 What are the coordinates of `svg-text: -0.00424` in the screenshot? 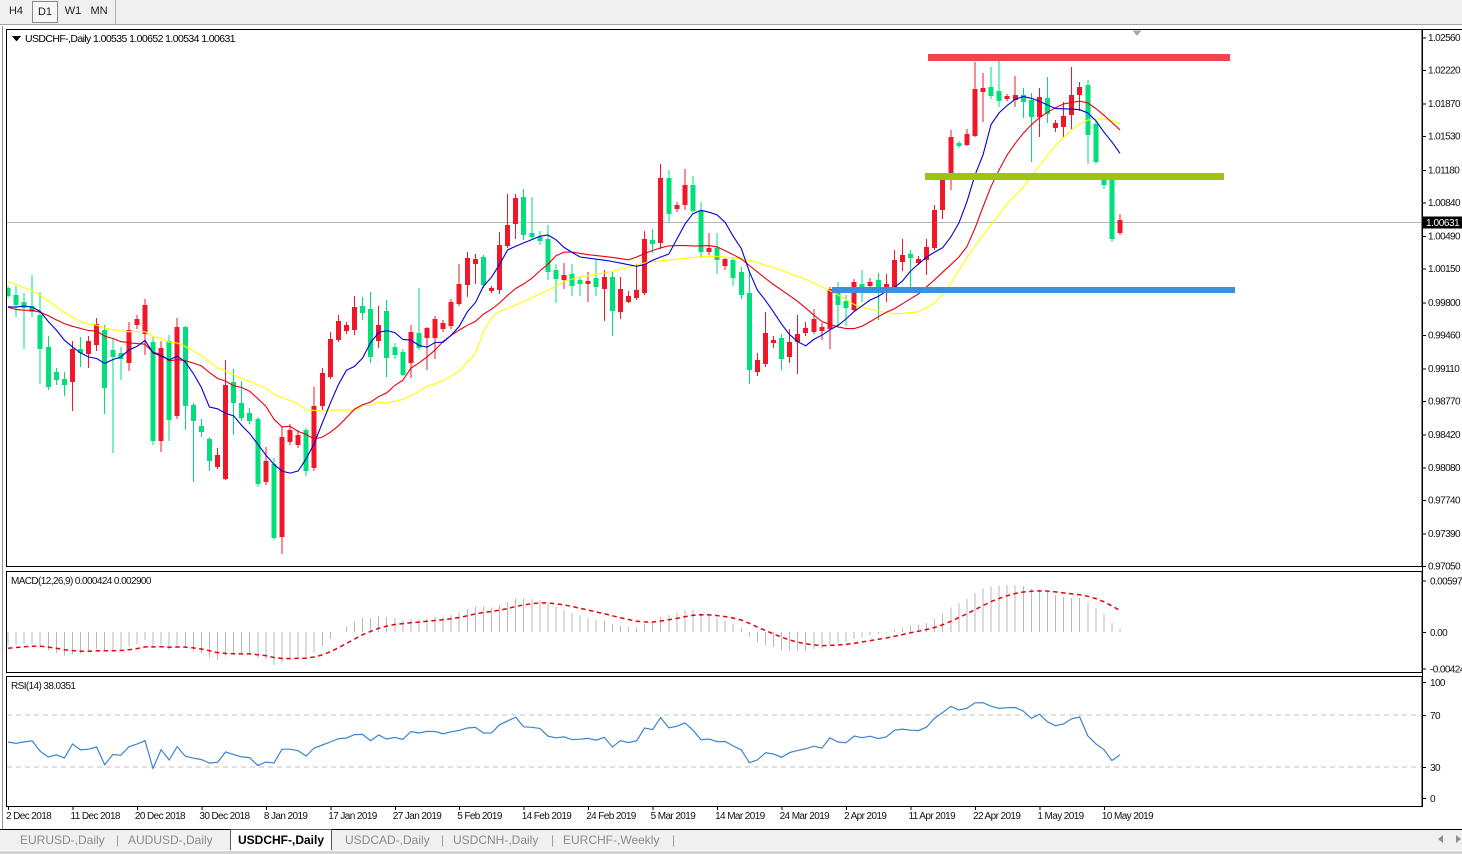 It's located at (1446, 670).